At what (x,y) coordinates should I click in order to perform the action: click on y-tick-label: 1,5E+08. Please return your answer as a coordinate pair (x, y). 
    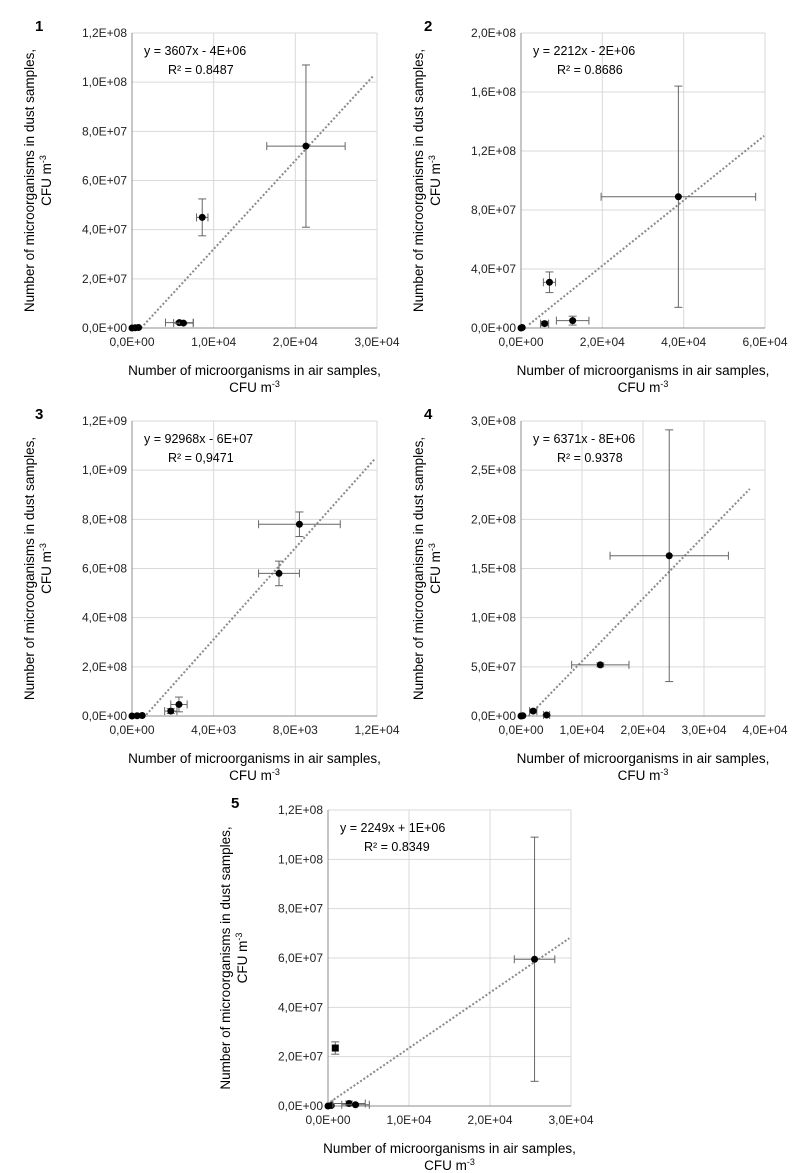
    Looking at the image, I should click on (493, 569).